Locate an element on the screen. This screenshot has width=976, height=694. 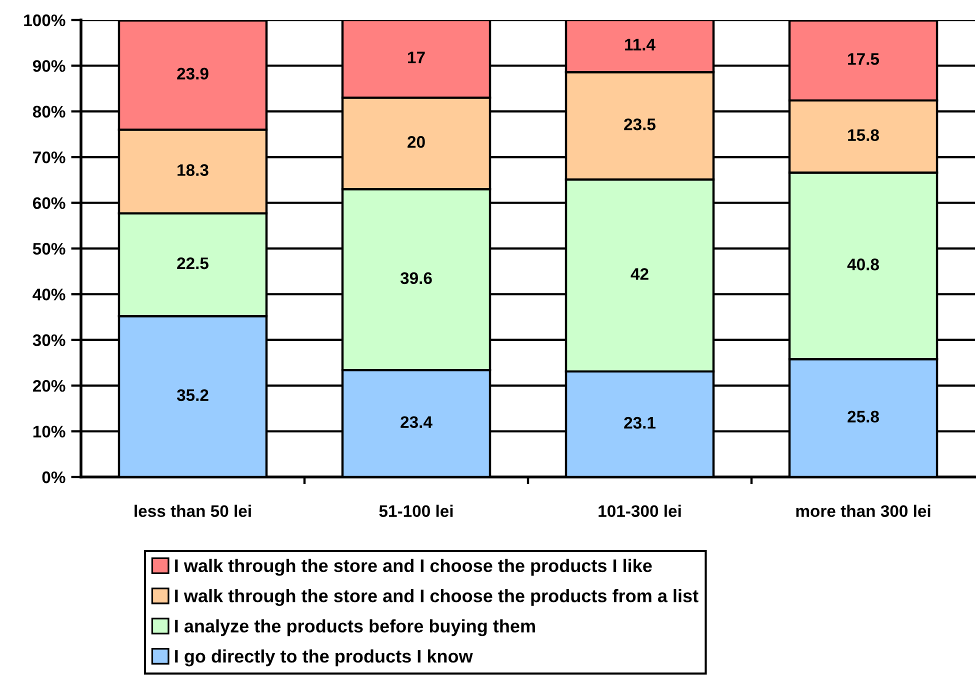
data-label: 35.2 is located at coordinates (192, 395).